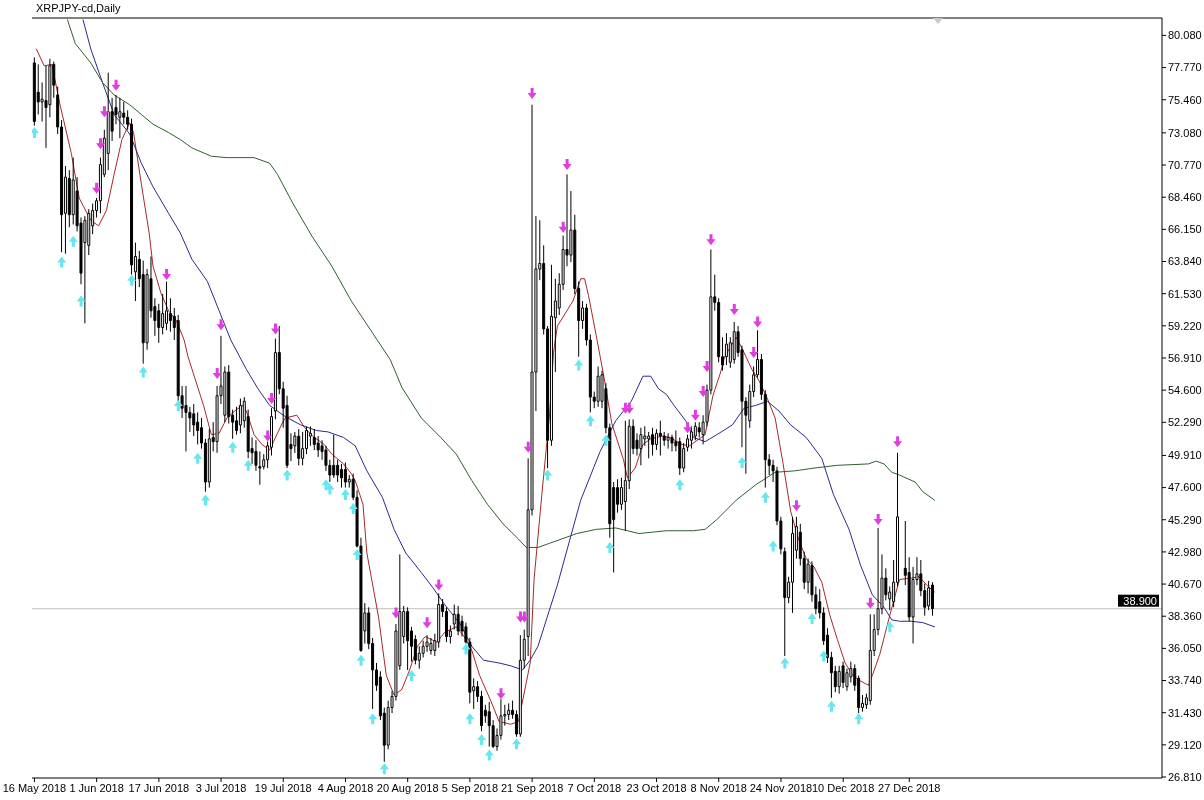  What do you see at coordinates (1185, 197) in the screenshot?
I see `y-tick-label: 68.460` at bounding box center [1185, 197].